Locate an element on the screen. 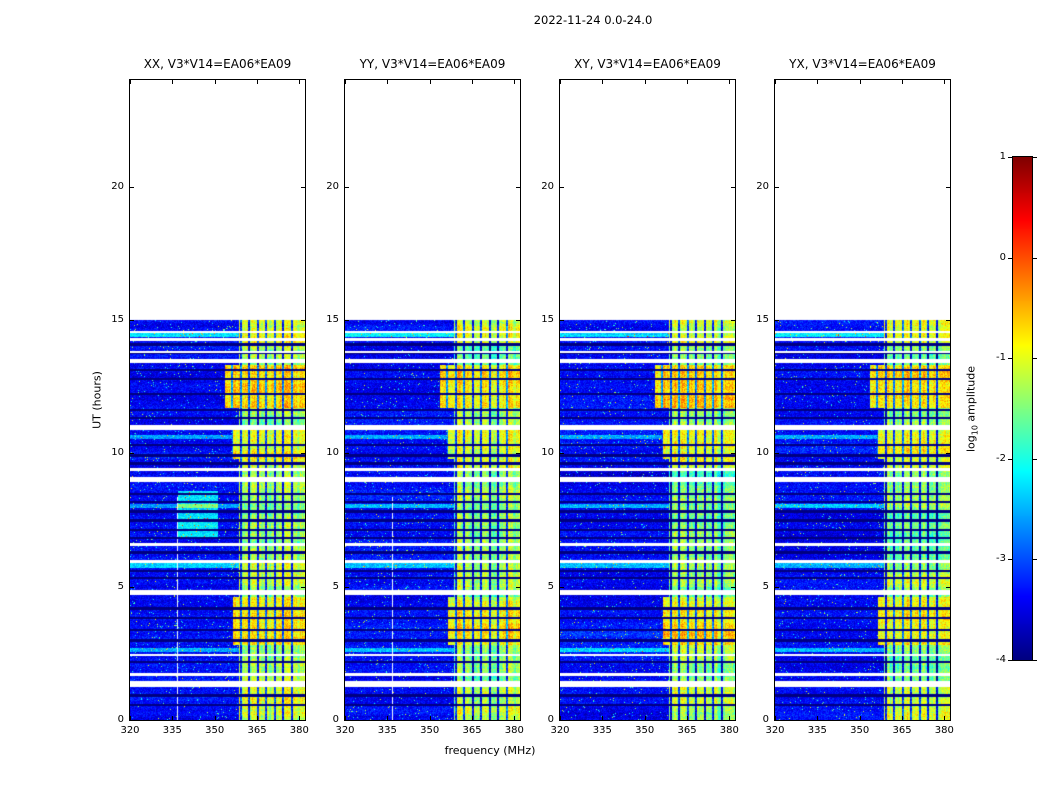  spectrogram-yx-canvas is located at coordinates (862, 400).